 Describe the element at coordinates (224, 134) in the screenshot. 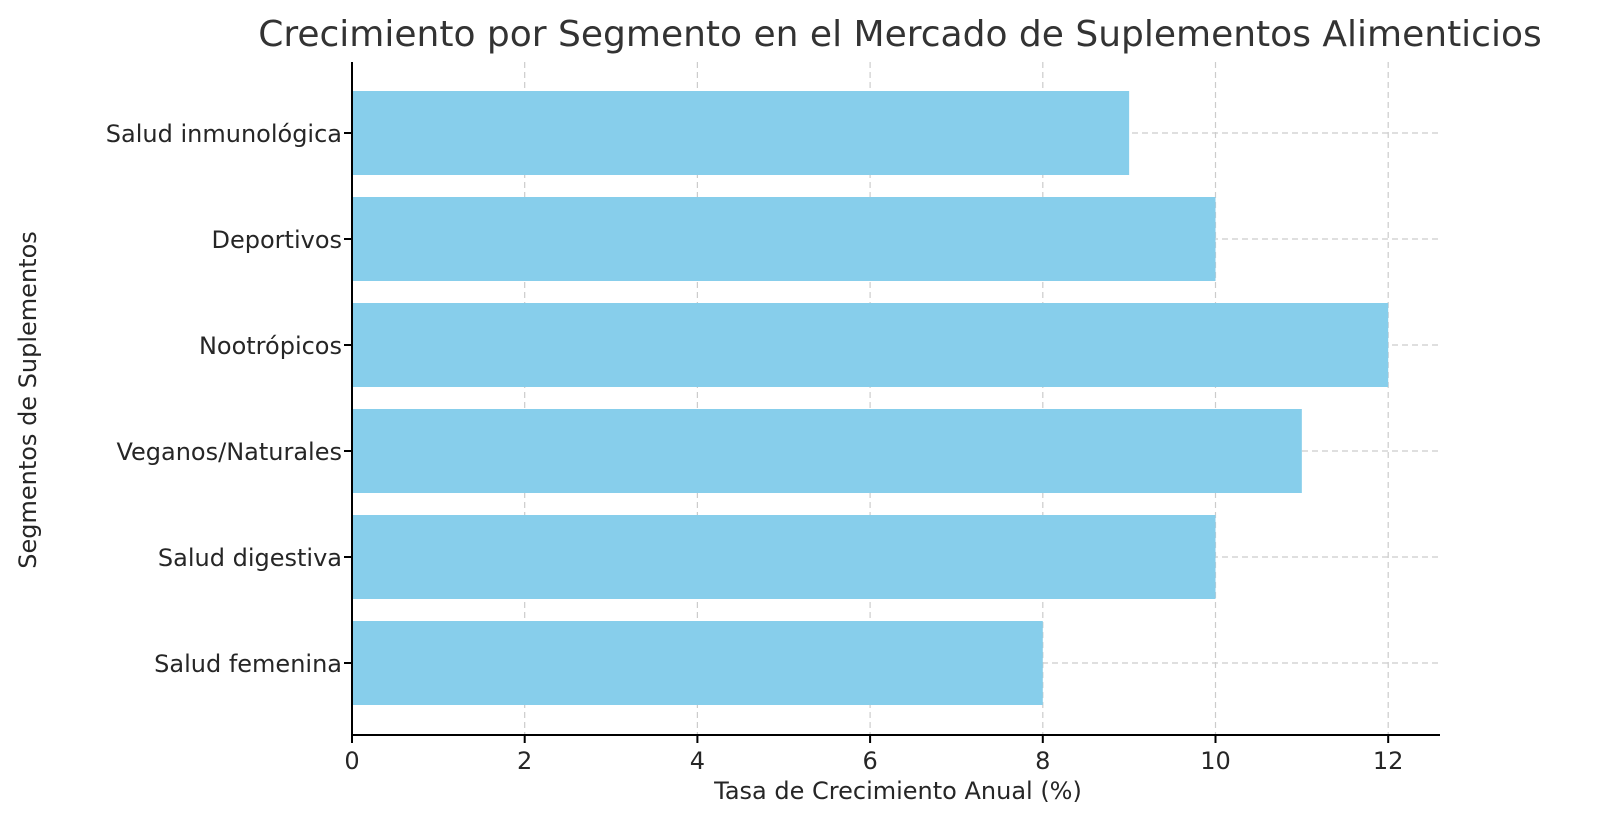

I see `y-tick-label: Salud inmunológica` at that location.